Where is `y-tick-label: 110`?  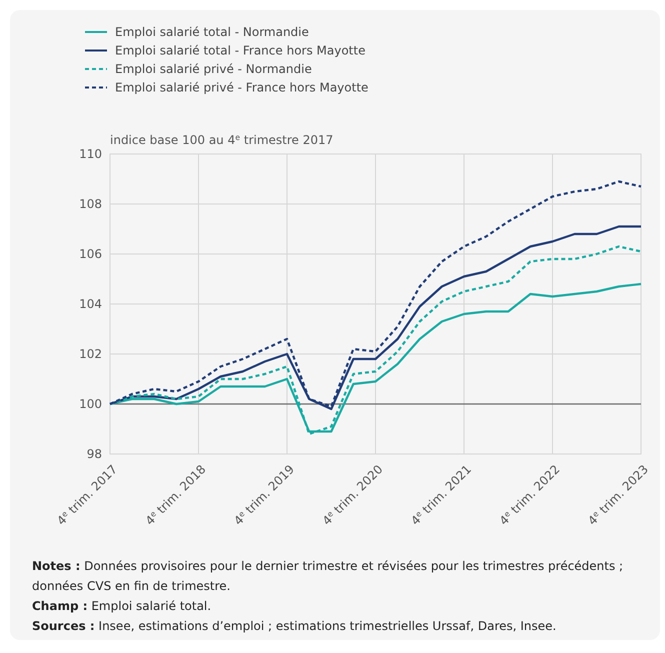 y-tick-label: 110 is located at coordinates (90, 153).